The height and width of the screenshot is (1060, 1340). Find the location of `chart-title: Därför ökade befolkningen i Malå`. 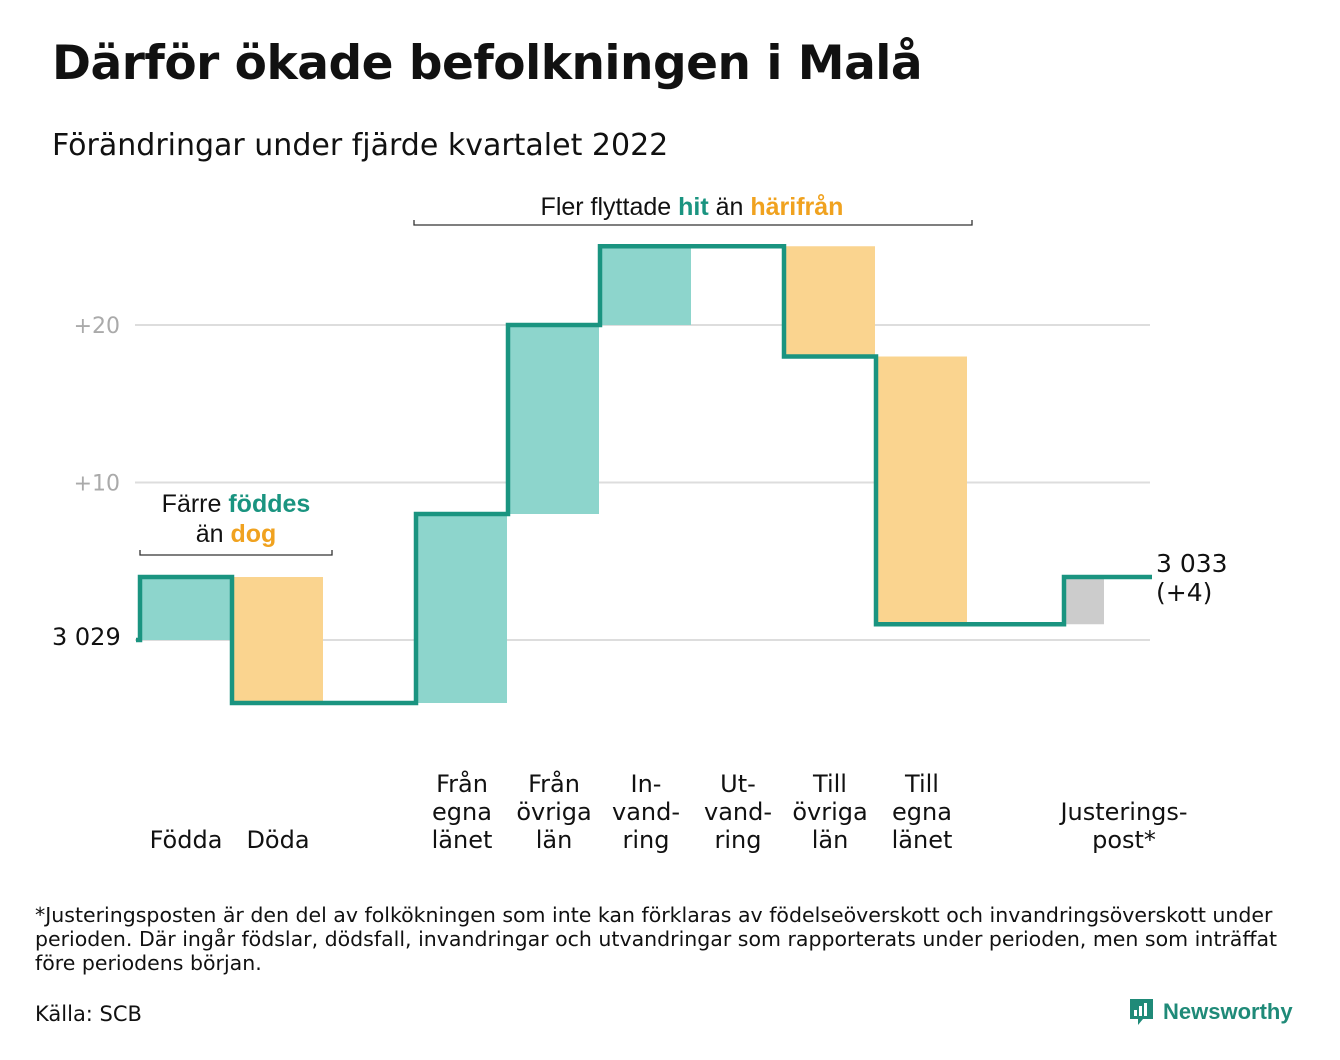

chart-title: Därför ökade befolkningen i Malå is located at coordinates (487, 63).